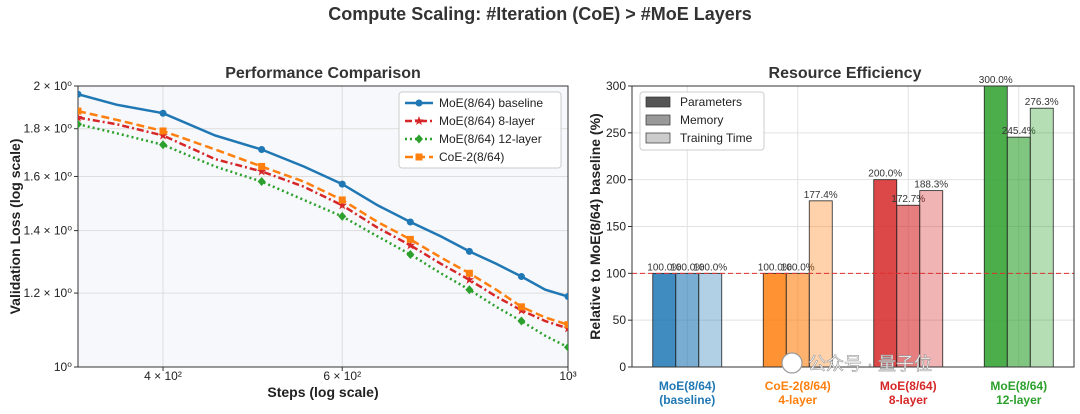 The image size is (1080, 414). I want to click on legend-label: MoE(8/64) baseline, so click(491, 103).